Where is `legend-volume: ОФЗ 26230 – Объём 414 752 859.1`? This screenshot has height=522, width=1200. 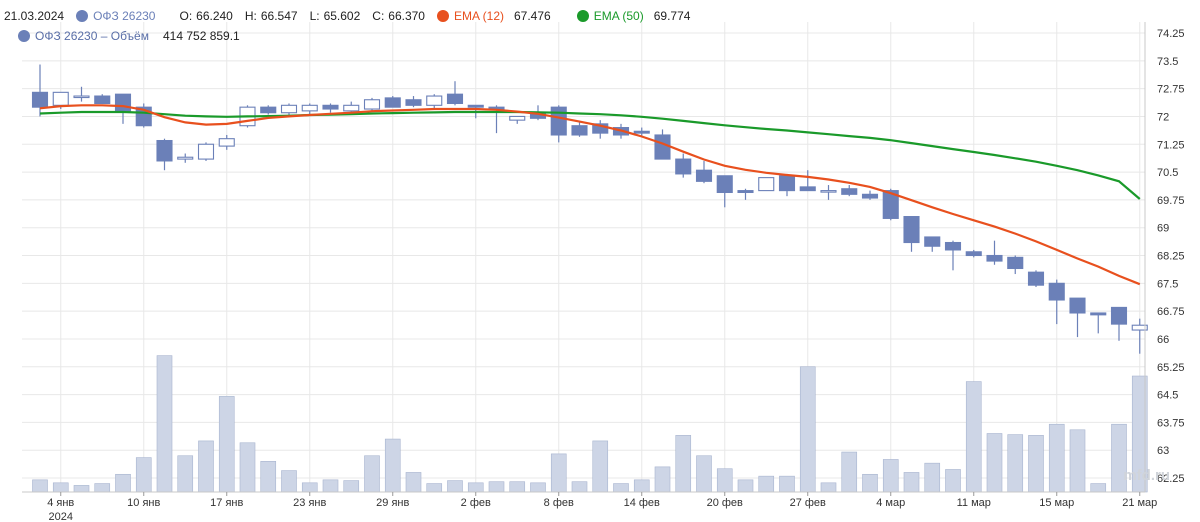 legend-volume: ОФЗ 26230 – Объём 414 752 859.1 is located at coordinates (135, 36).